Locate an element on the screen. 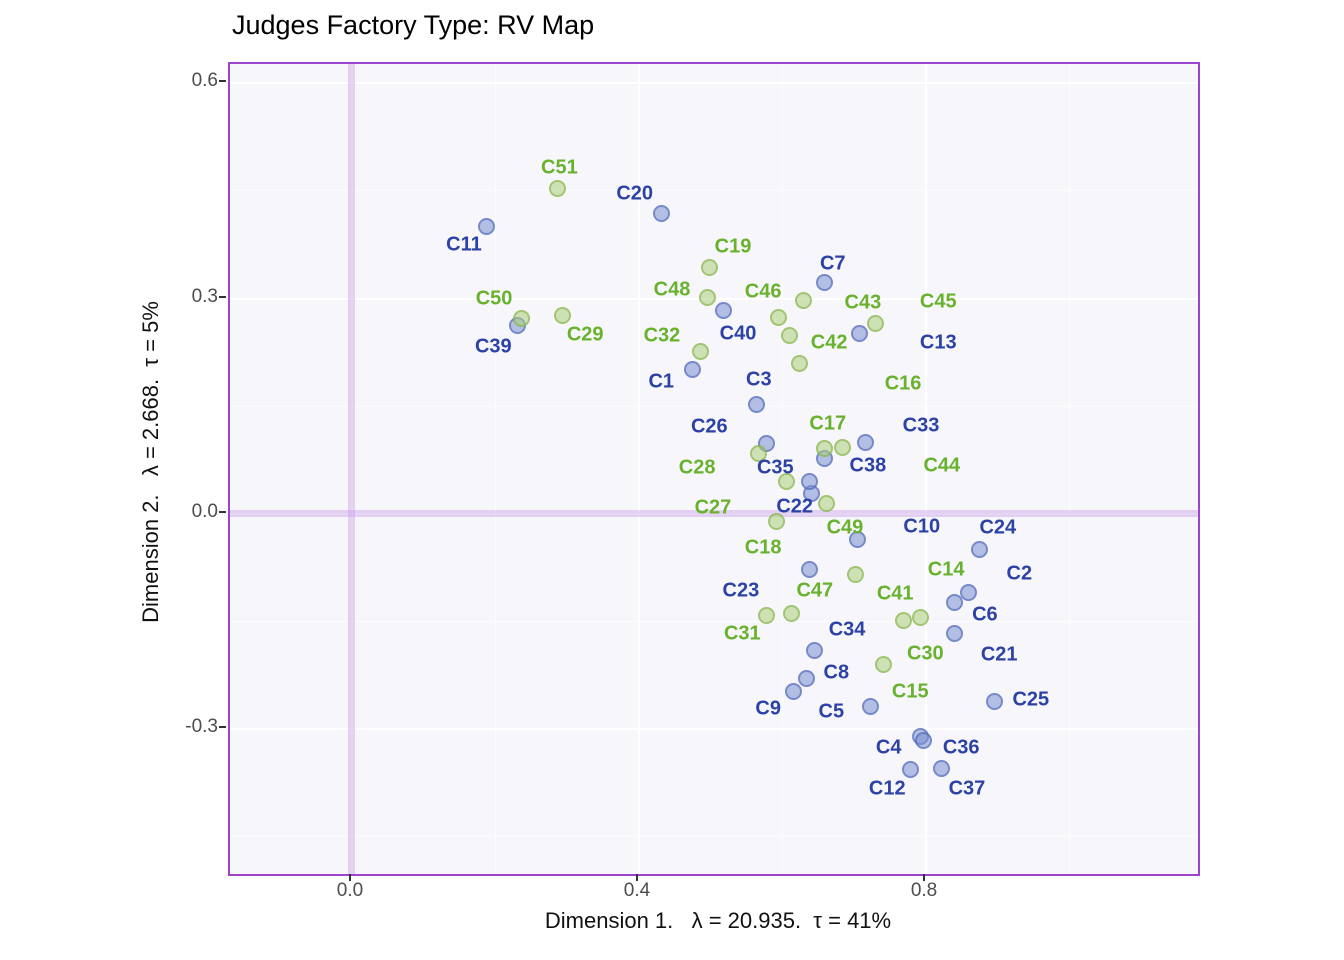 This screenshot has height=960, width=1344. point-label-C4: C4 is located at coordinates (888, 747).